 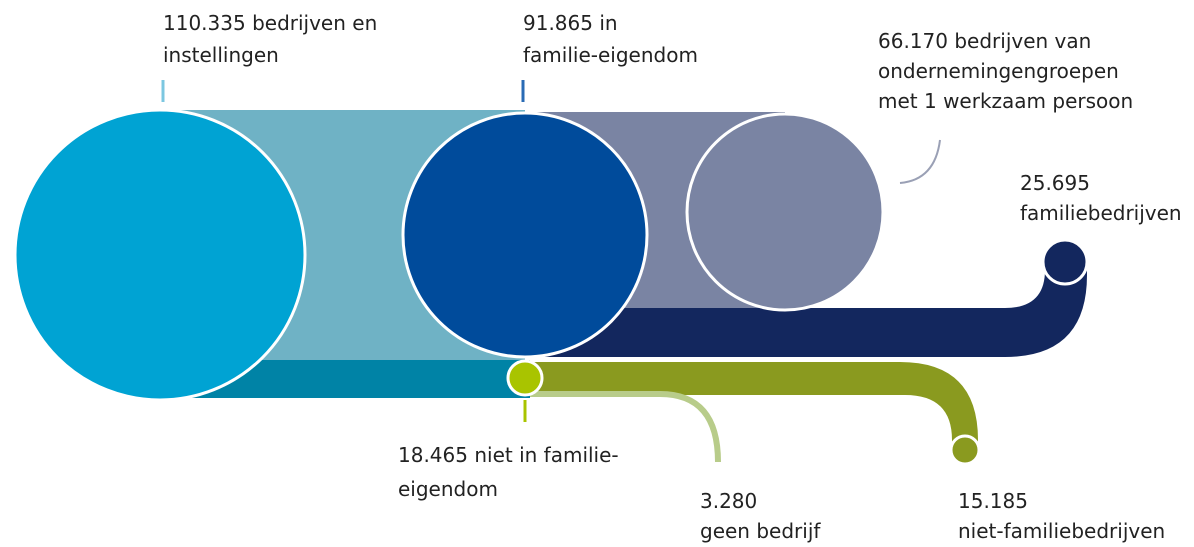 I want to click on label-line: 66.170 bedrijven van, so click(x=984, y=41).